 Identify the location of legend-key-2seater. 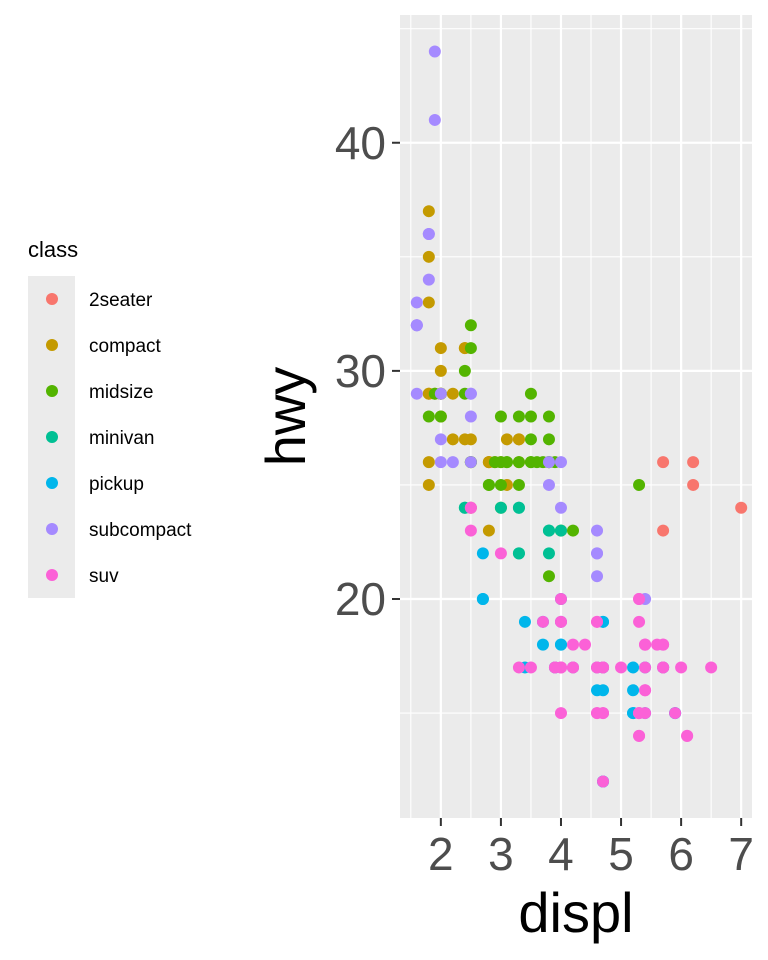
(52, 299).